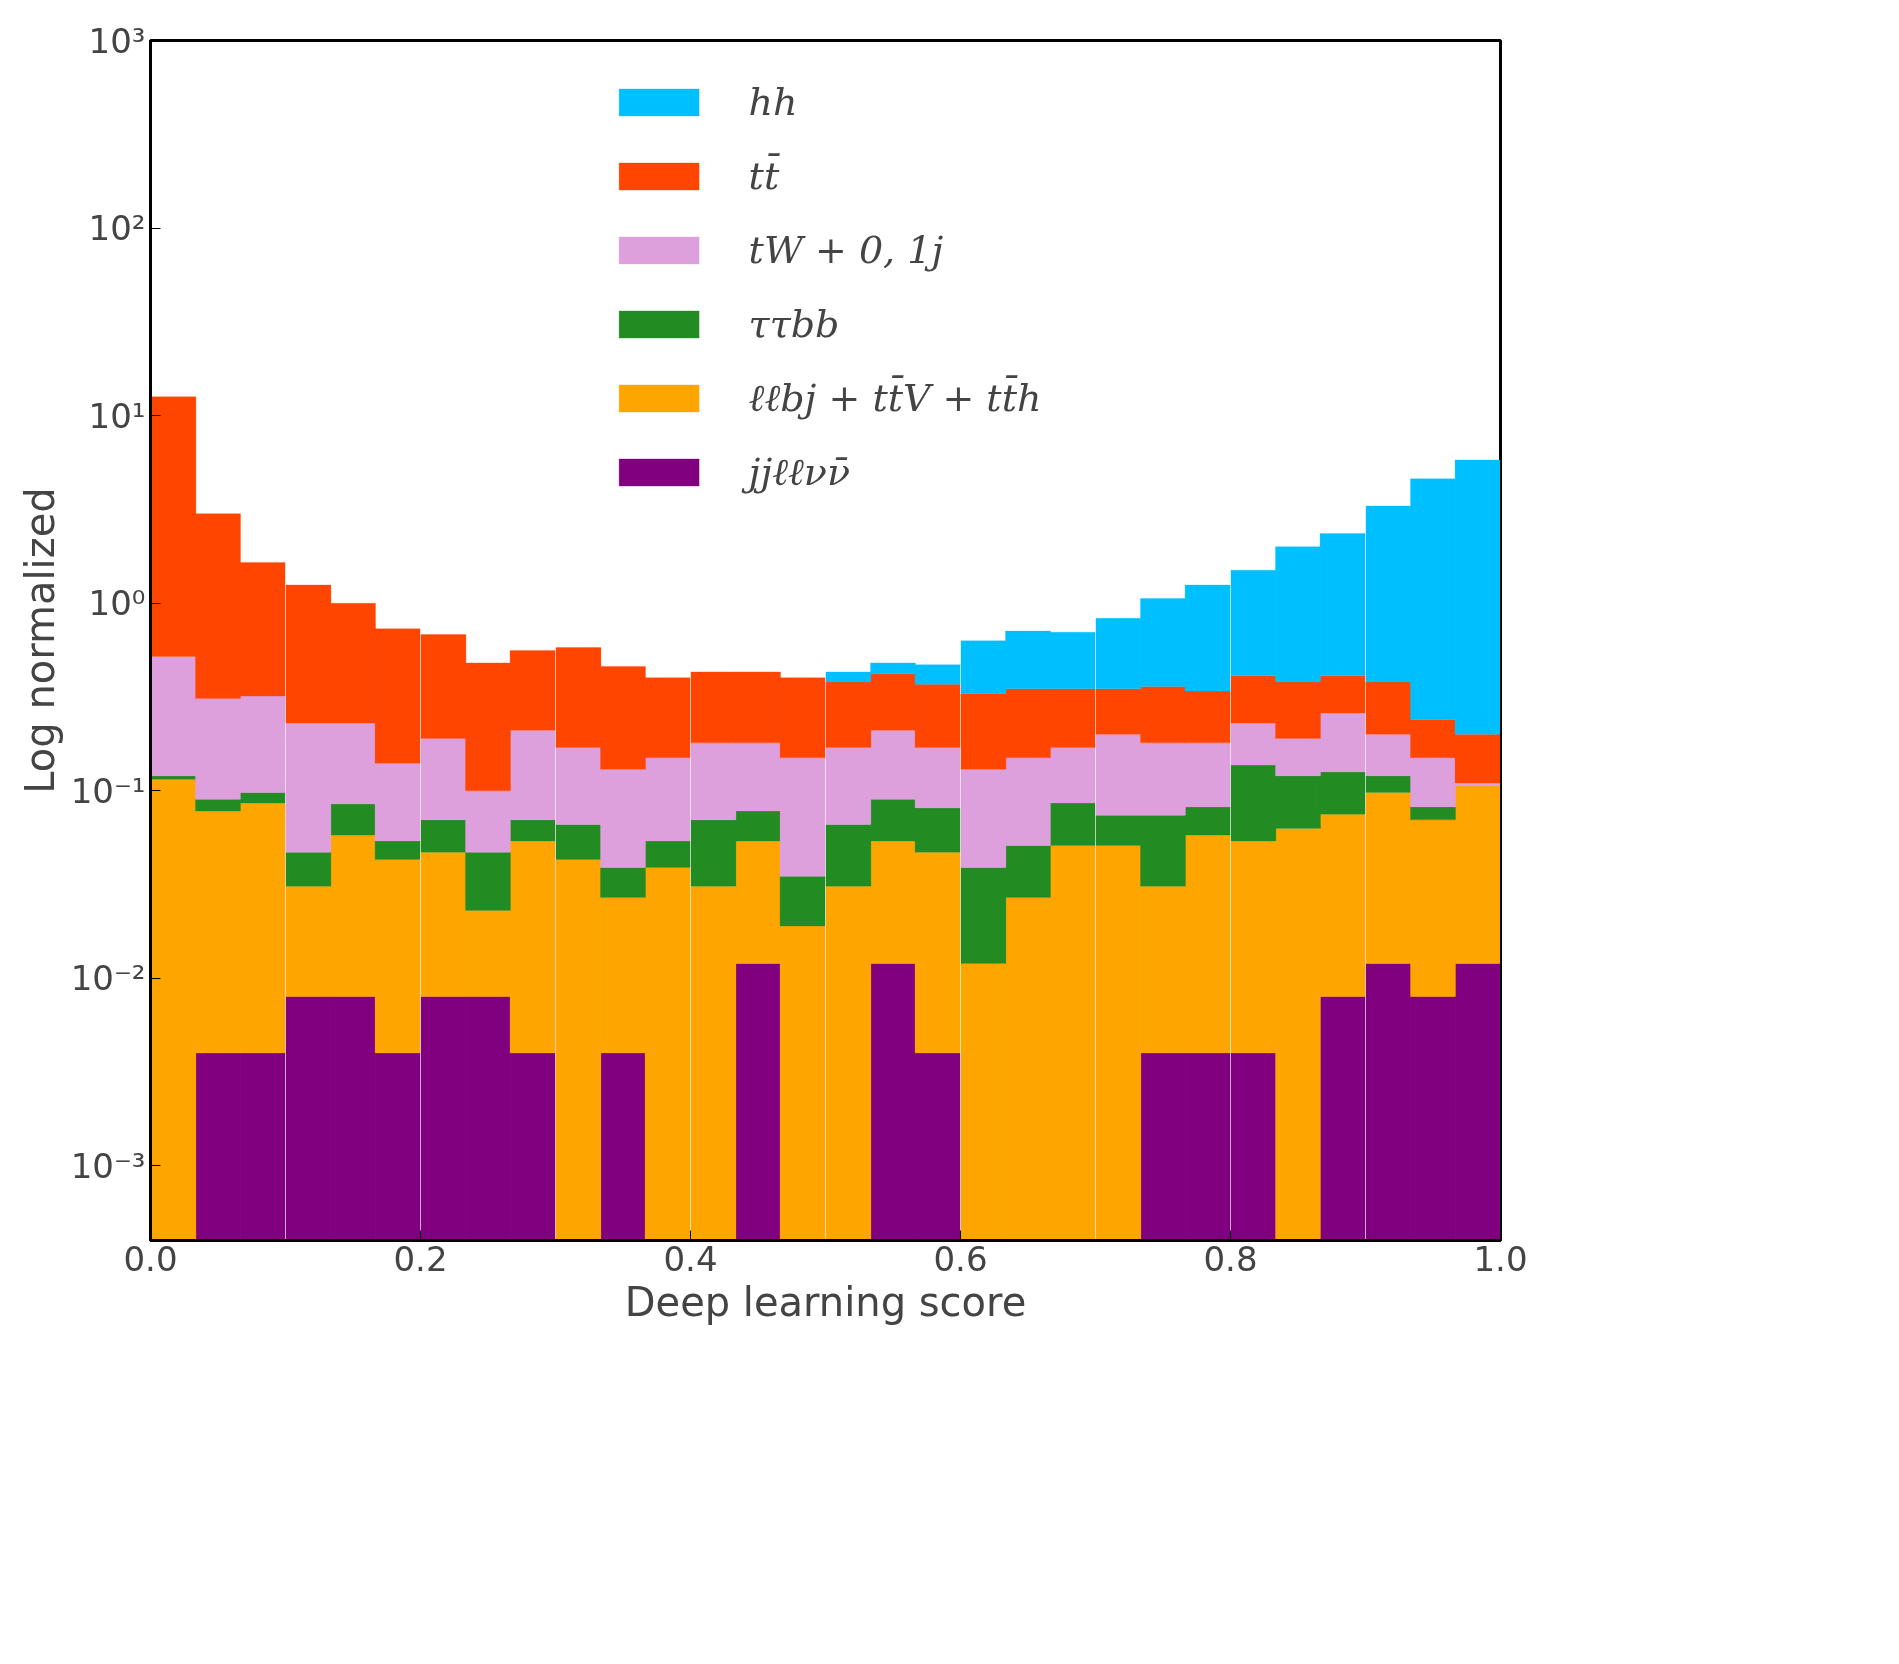 The image size is (1899, 1664). Describe the element at coordinates (108, 978) in the screenshot. I see `y-tick-label: 10⁻²` at that location.